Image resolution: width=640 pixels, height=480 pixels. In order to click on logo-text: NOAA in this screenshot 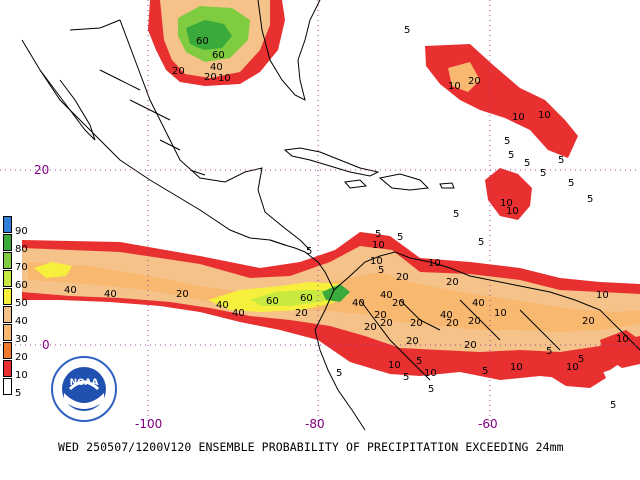, I will do `click(84, 383)`.